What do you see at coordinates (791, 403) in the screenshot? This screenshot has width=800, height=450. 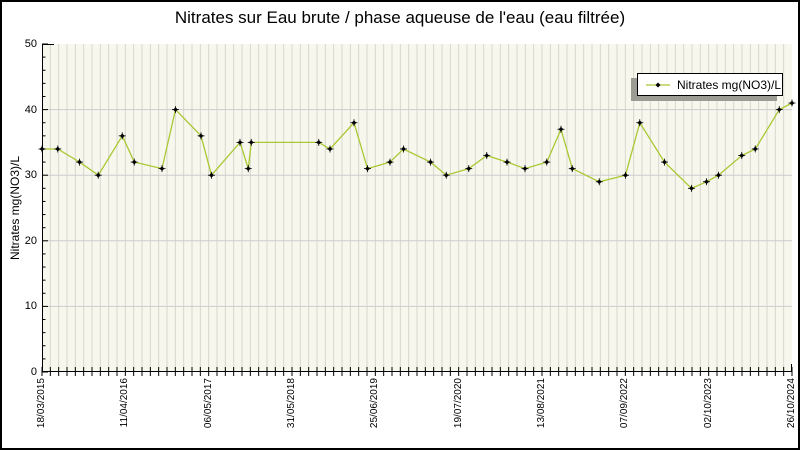 I see `x-tick-label: 26/10/2024` at bounding box center [791, 403].